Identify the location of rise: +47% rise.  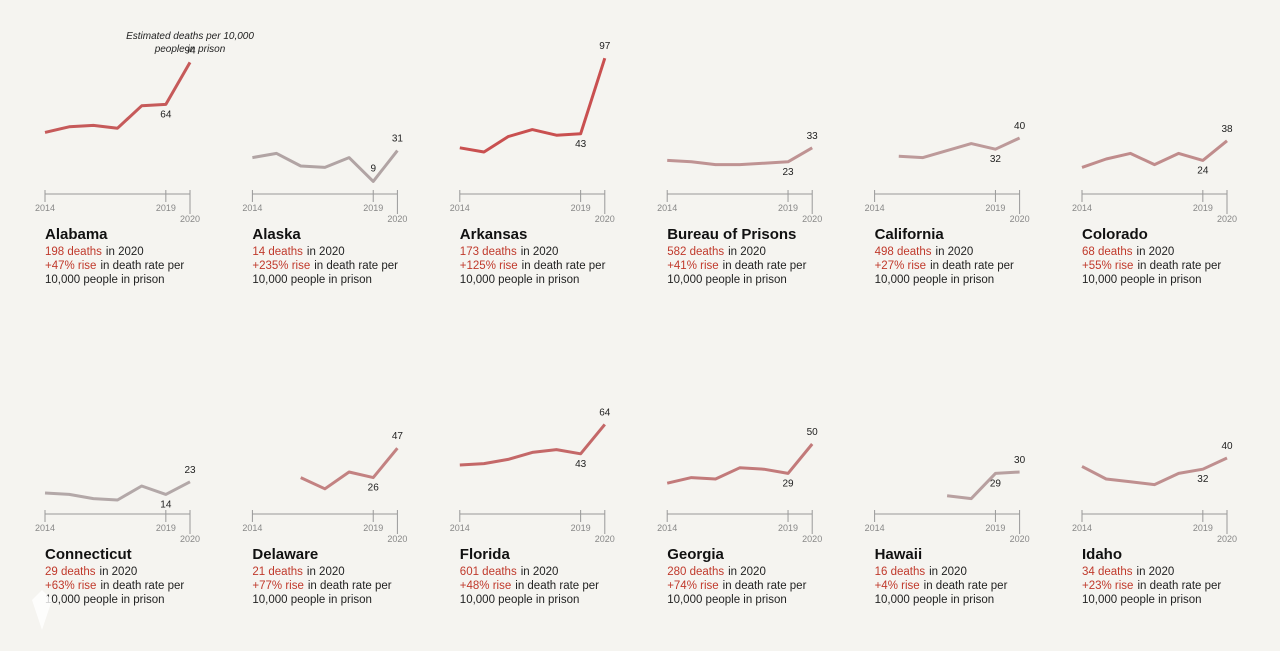
(70, 266).